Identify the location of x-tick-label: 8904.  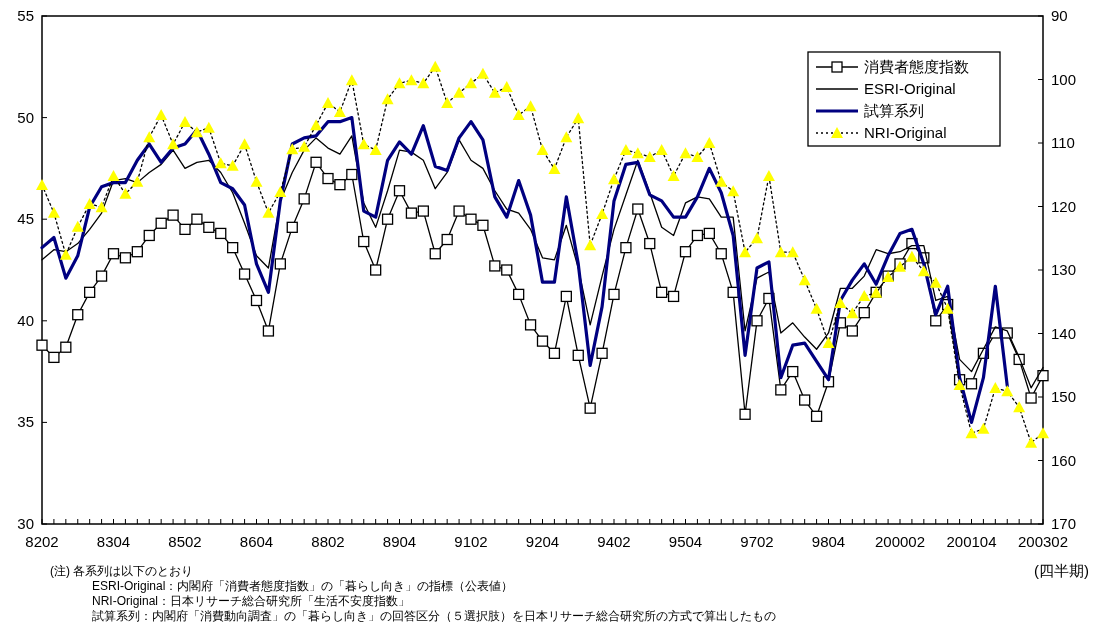
(399, 541).